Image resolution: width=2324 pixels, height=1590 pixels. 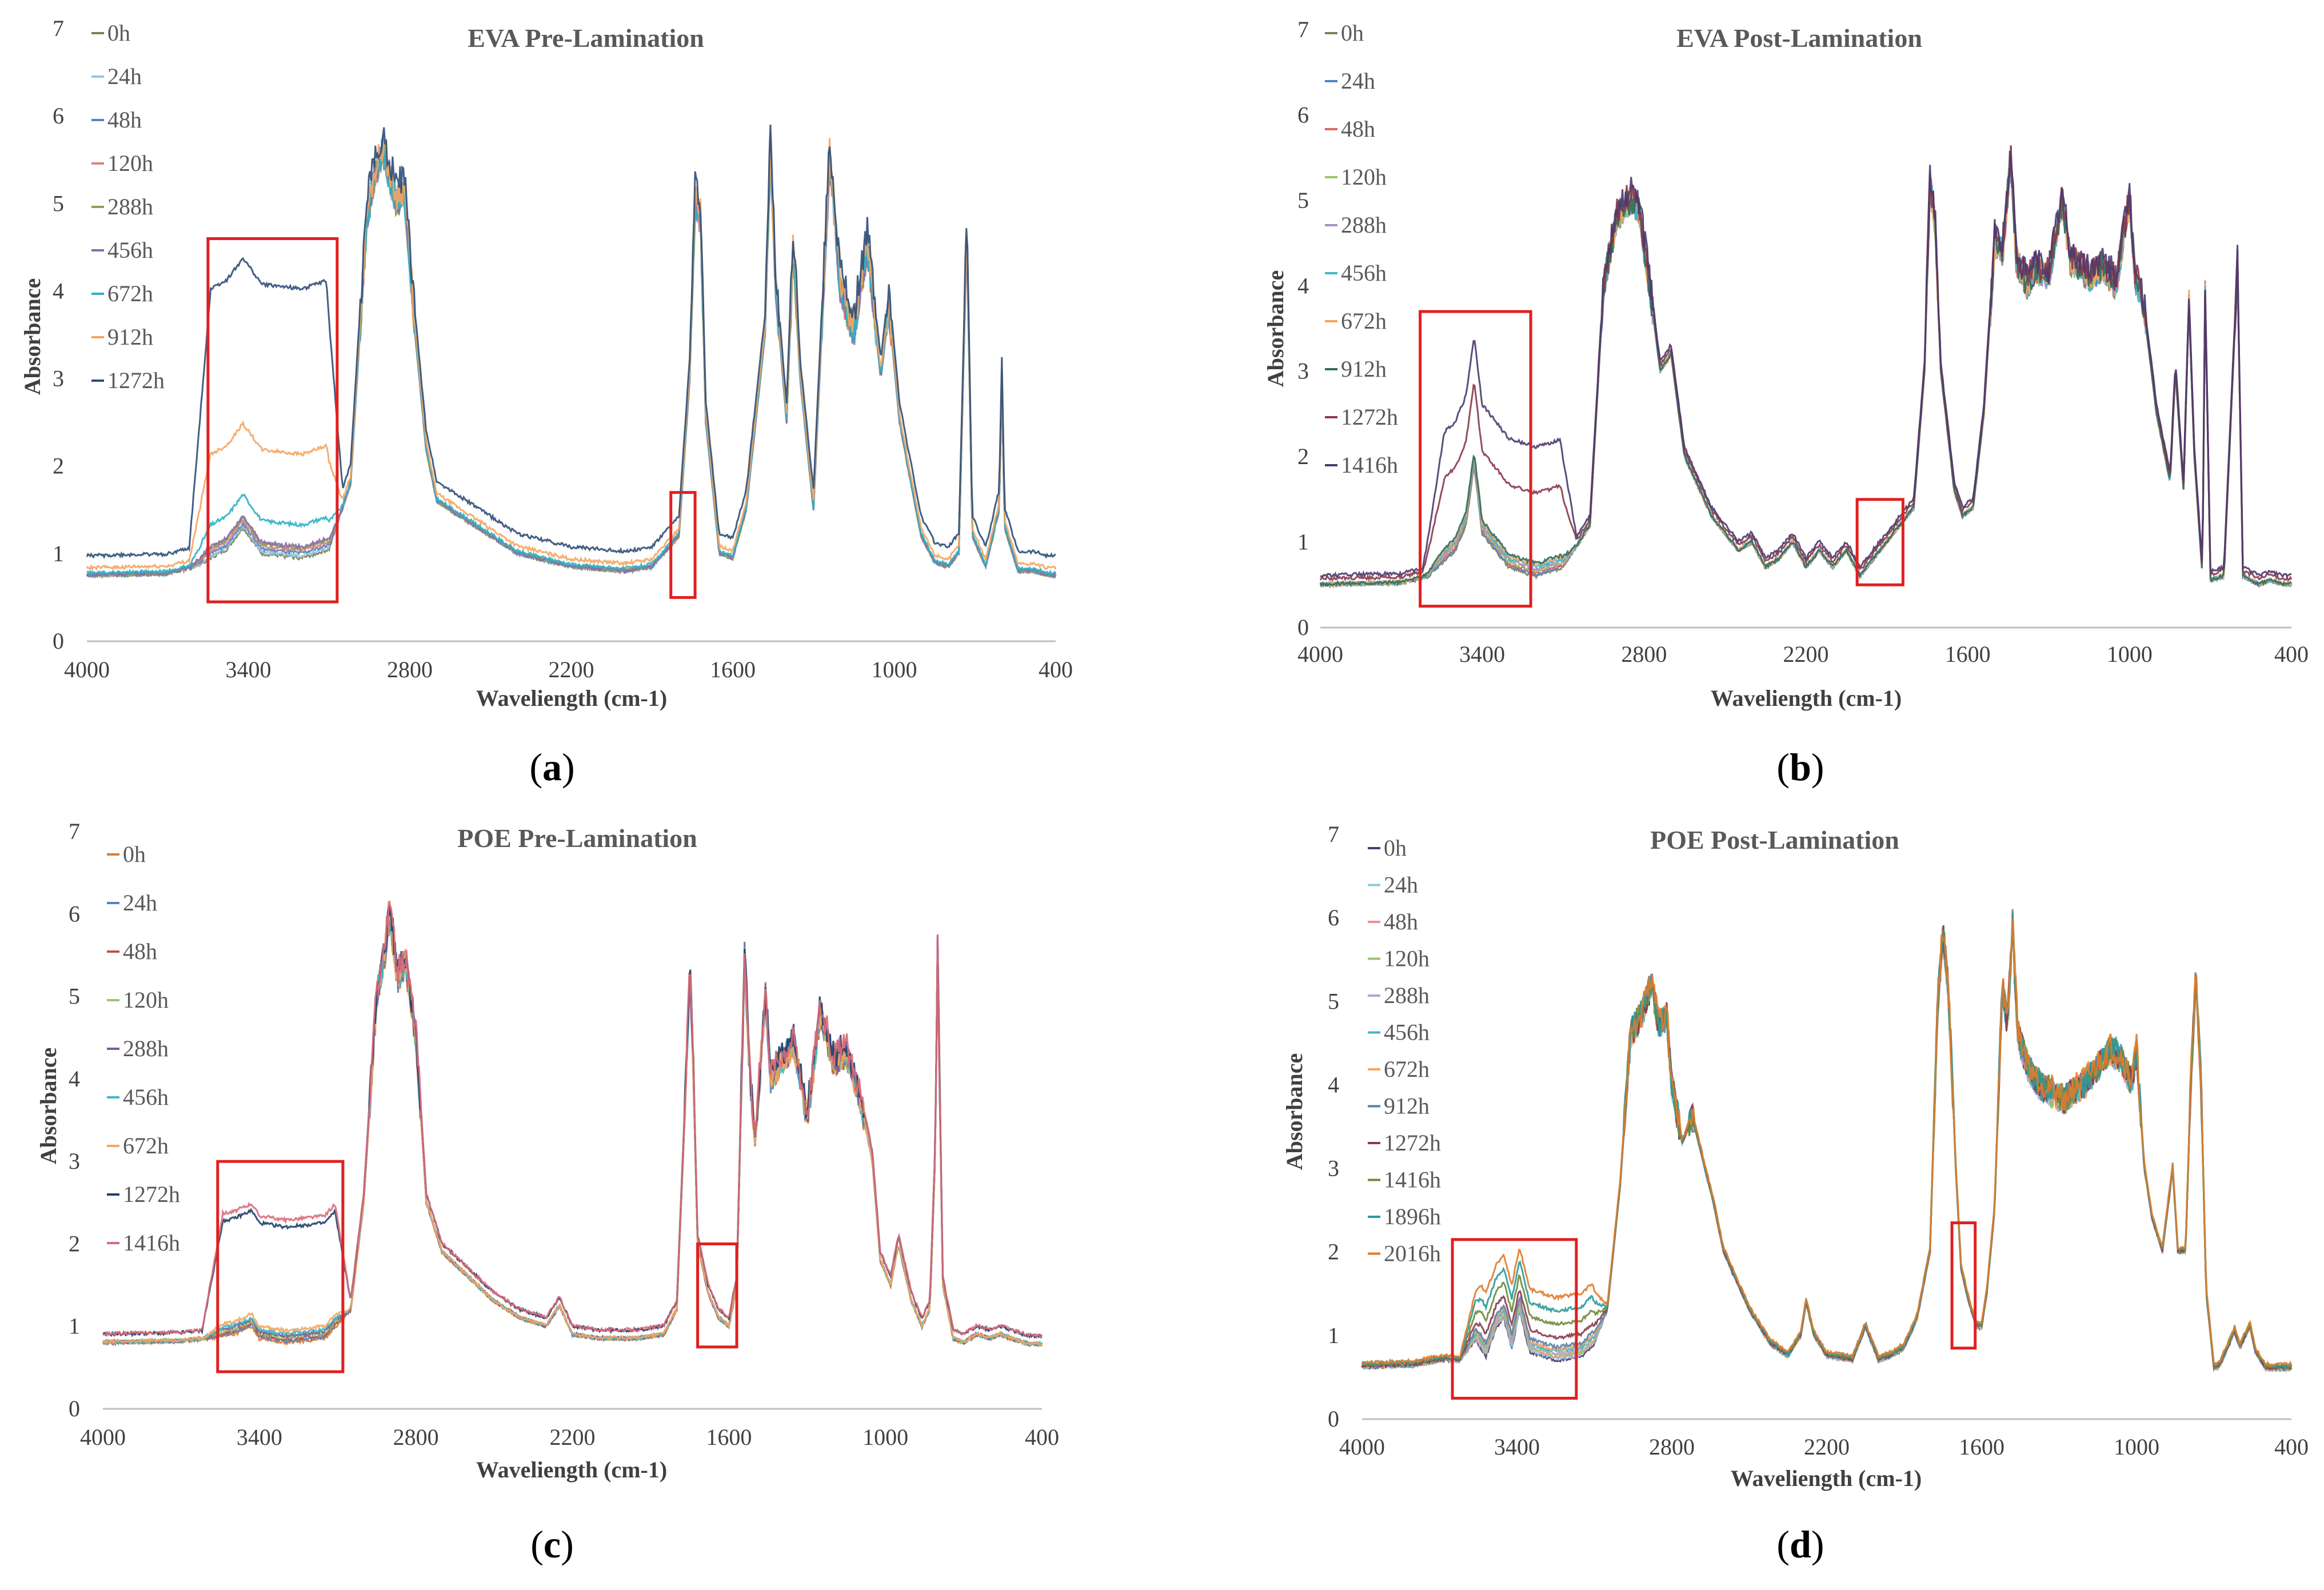 What do you see at coordinates (1361, 249) in the screenshot?
I see `legend: 0h 24h 48h 120h 288h 456h 672h 912h 1272h 1416h` at bounding box center [1361, 249].